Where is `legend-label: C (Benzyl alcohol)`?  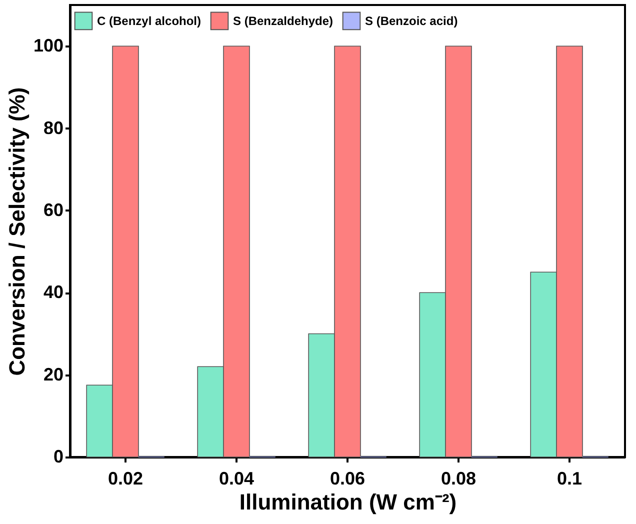 legend-label: C (Benzyl alcohol) is located at coordinates (149, 21).